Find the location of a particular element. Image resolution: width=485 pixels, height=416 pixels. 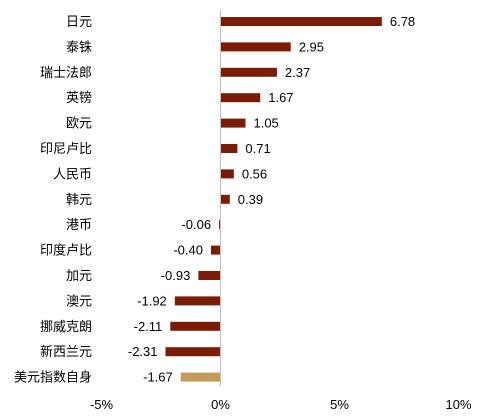

category-label: 欧元 is located at coordinates (79, 124).